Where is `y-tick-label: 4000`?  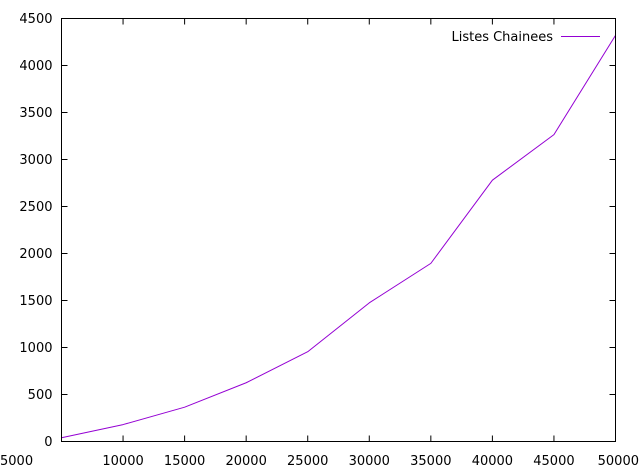 y-tick-label: 4000 is located at coordinates (35, 66).